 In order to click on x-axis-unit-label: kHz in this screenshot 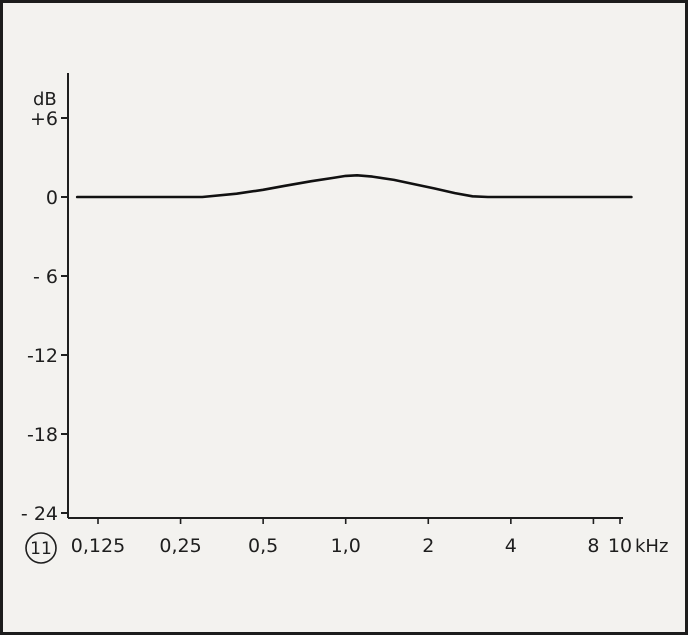, I will do `click(651, 546)`.